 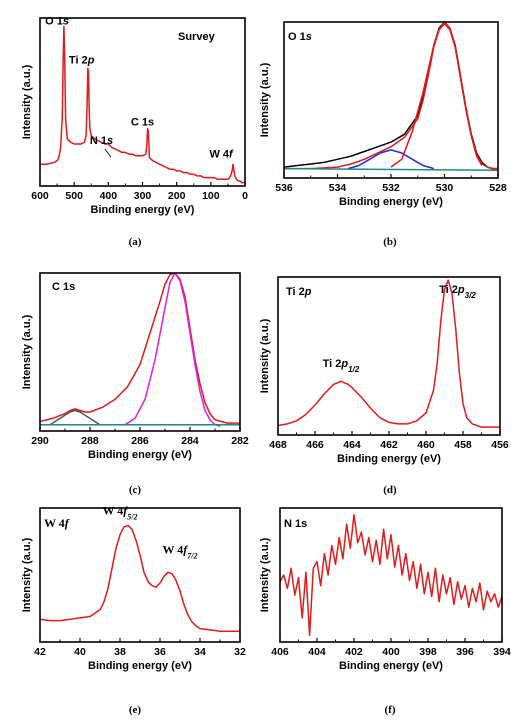 I want to click on chart-c-xtick-label-4: 282, so click(x=240, y=441).